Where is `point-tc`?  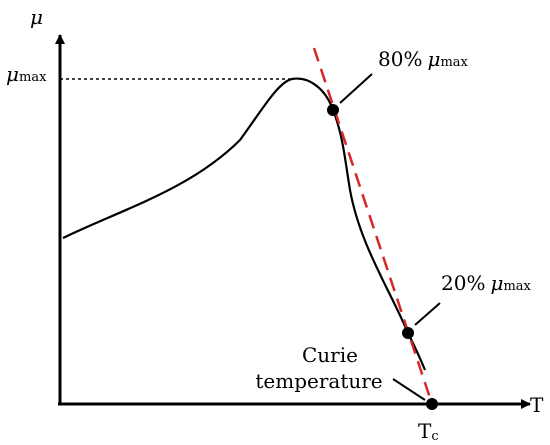
point-tc is located at coordinates (432, 404).